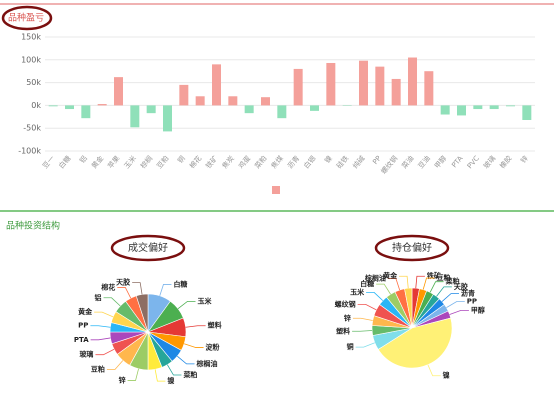 The height and width of the screenshot is (414, 554). Describe the element at coordinates (468, 293) in the screenshot. I see `pie-label: 沥青` at that location.